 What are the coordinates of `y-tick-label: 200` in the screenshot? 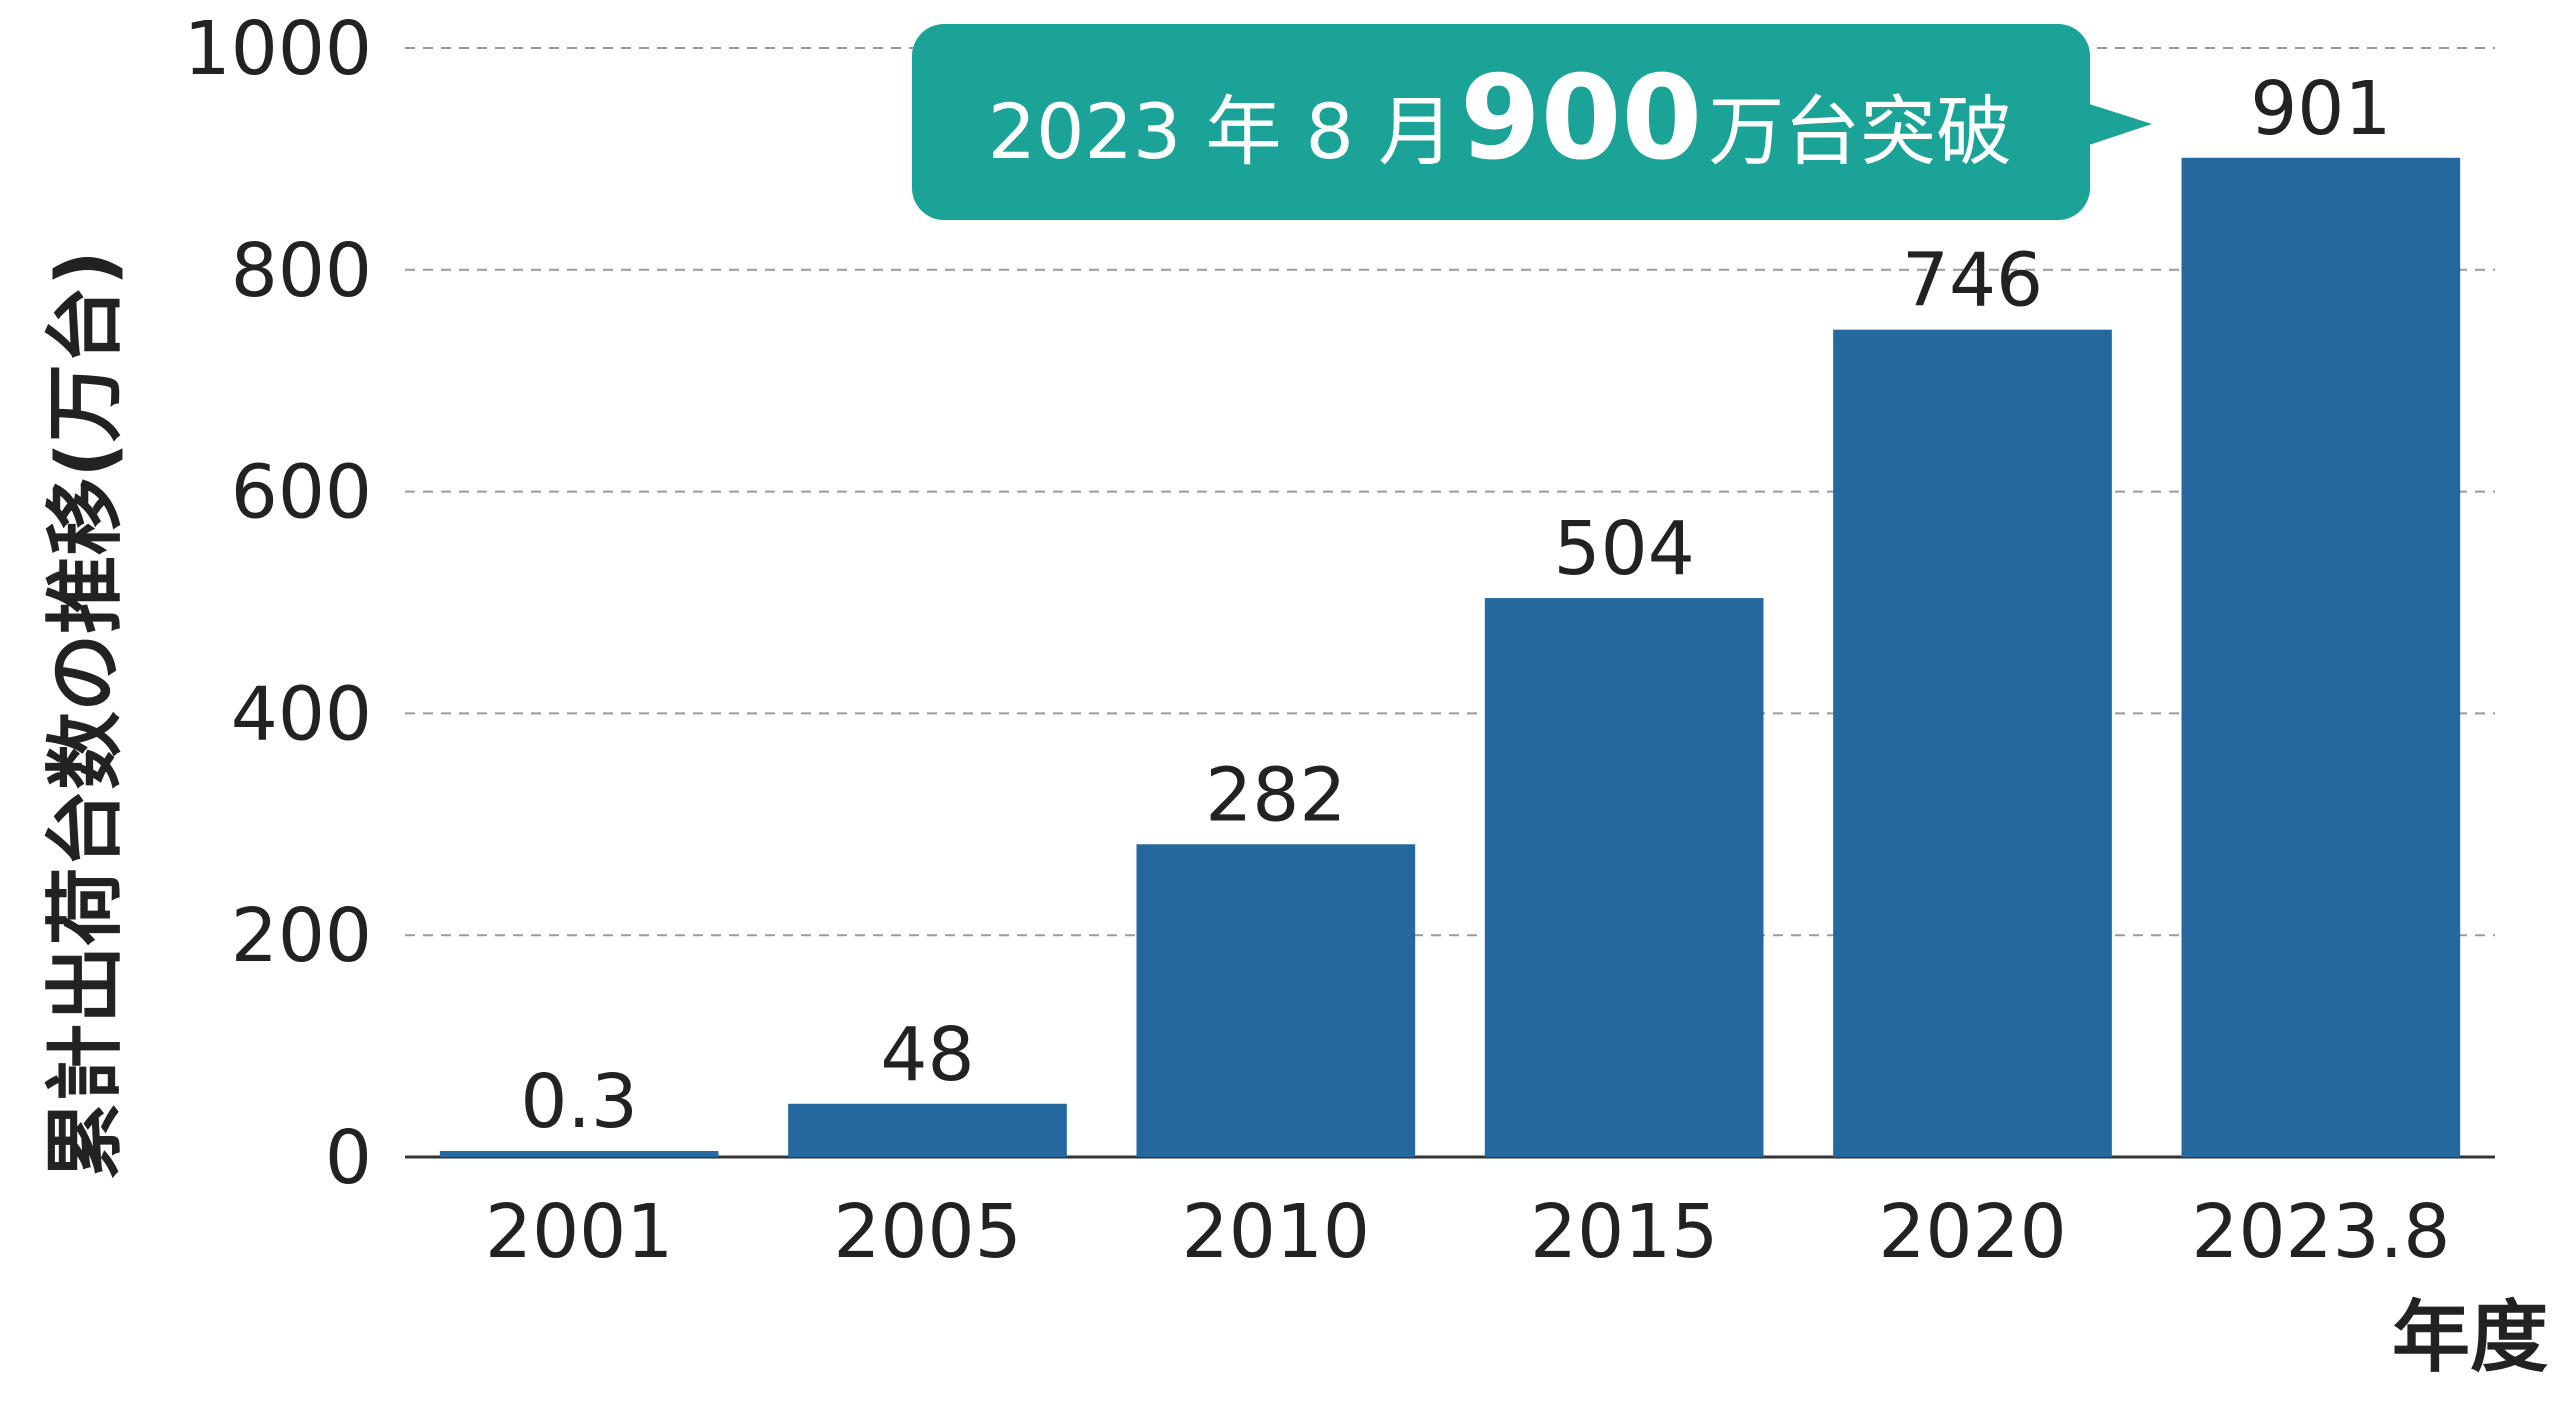 It's located at (301, 936).